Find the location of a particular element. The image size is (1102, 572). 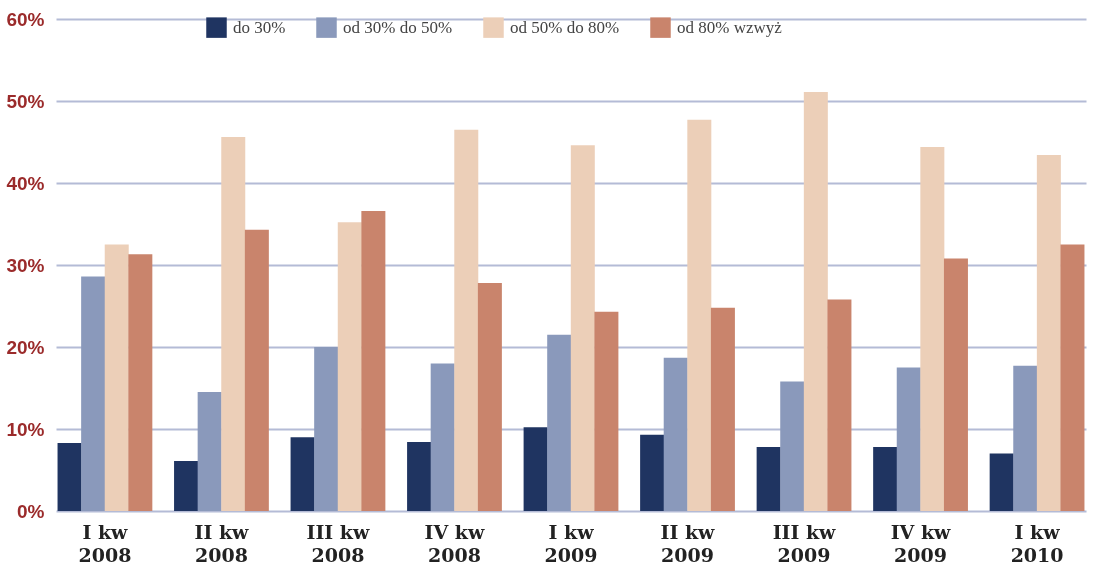

y-tick-label: 30% is located at coordinates (25, 265).